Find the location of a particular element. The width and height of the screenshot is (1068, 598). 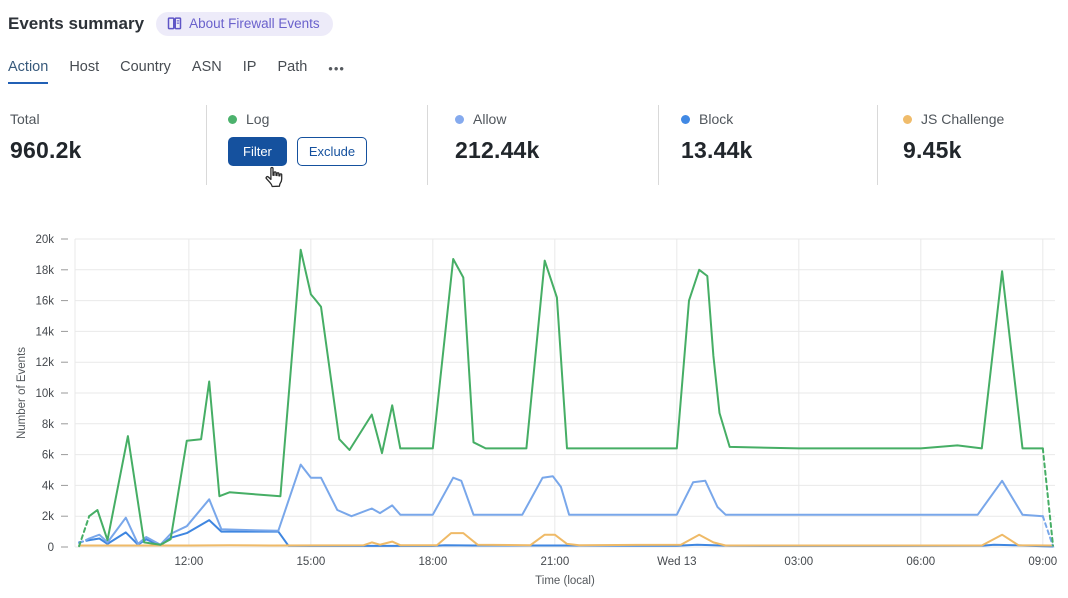

js-challenge-value: 9.45k is located at coordinates (932, 150).